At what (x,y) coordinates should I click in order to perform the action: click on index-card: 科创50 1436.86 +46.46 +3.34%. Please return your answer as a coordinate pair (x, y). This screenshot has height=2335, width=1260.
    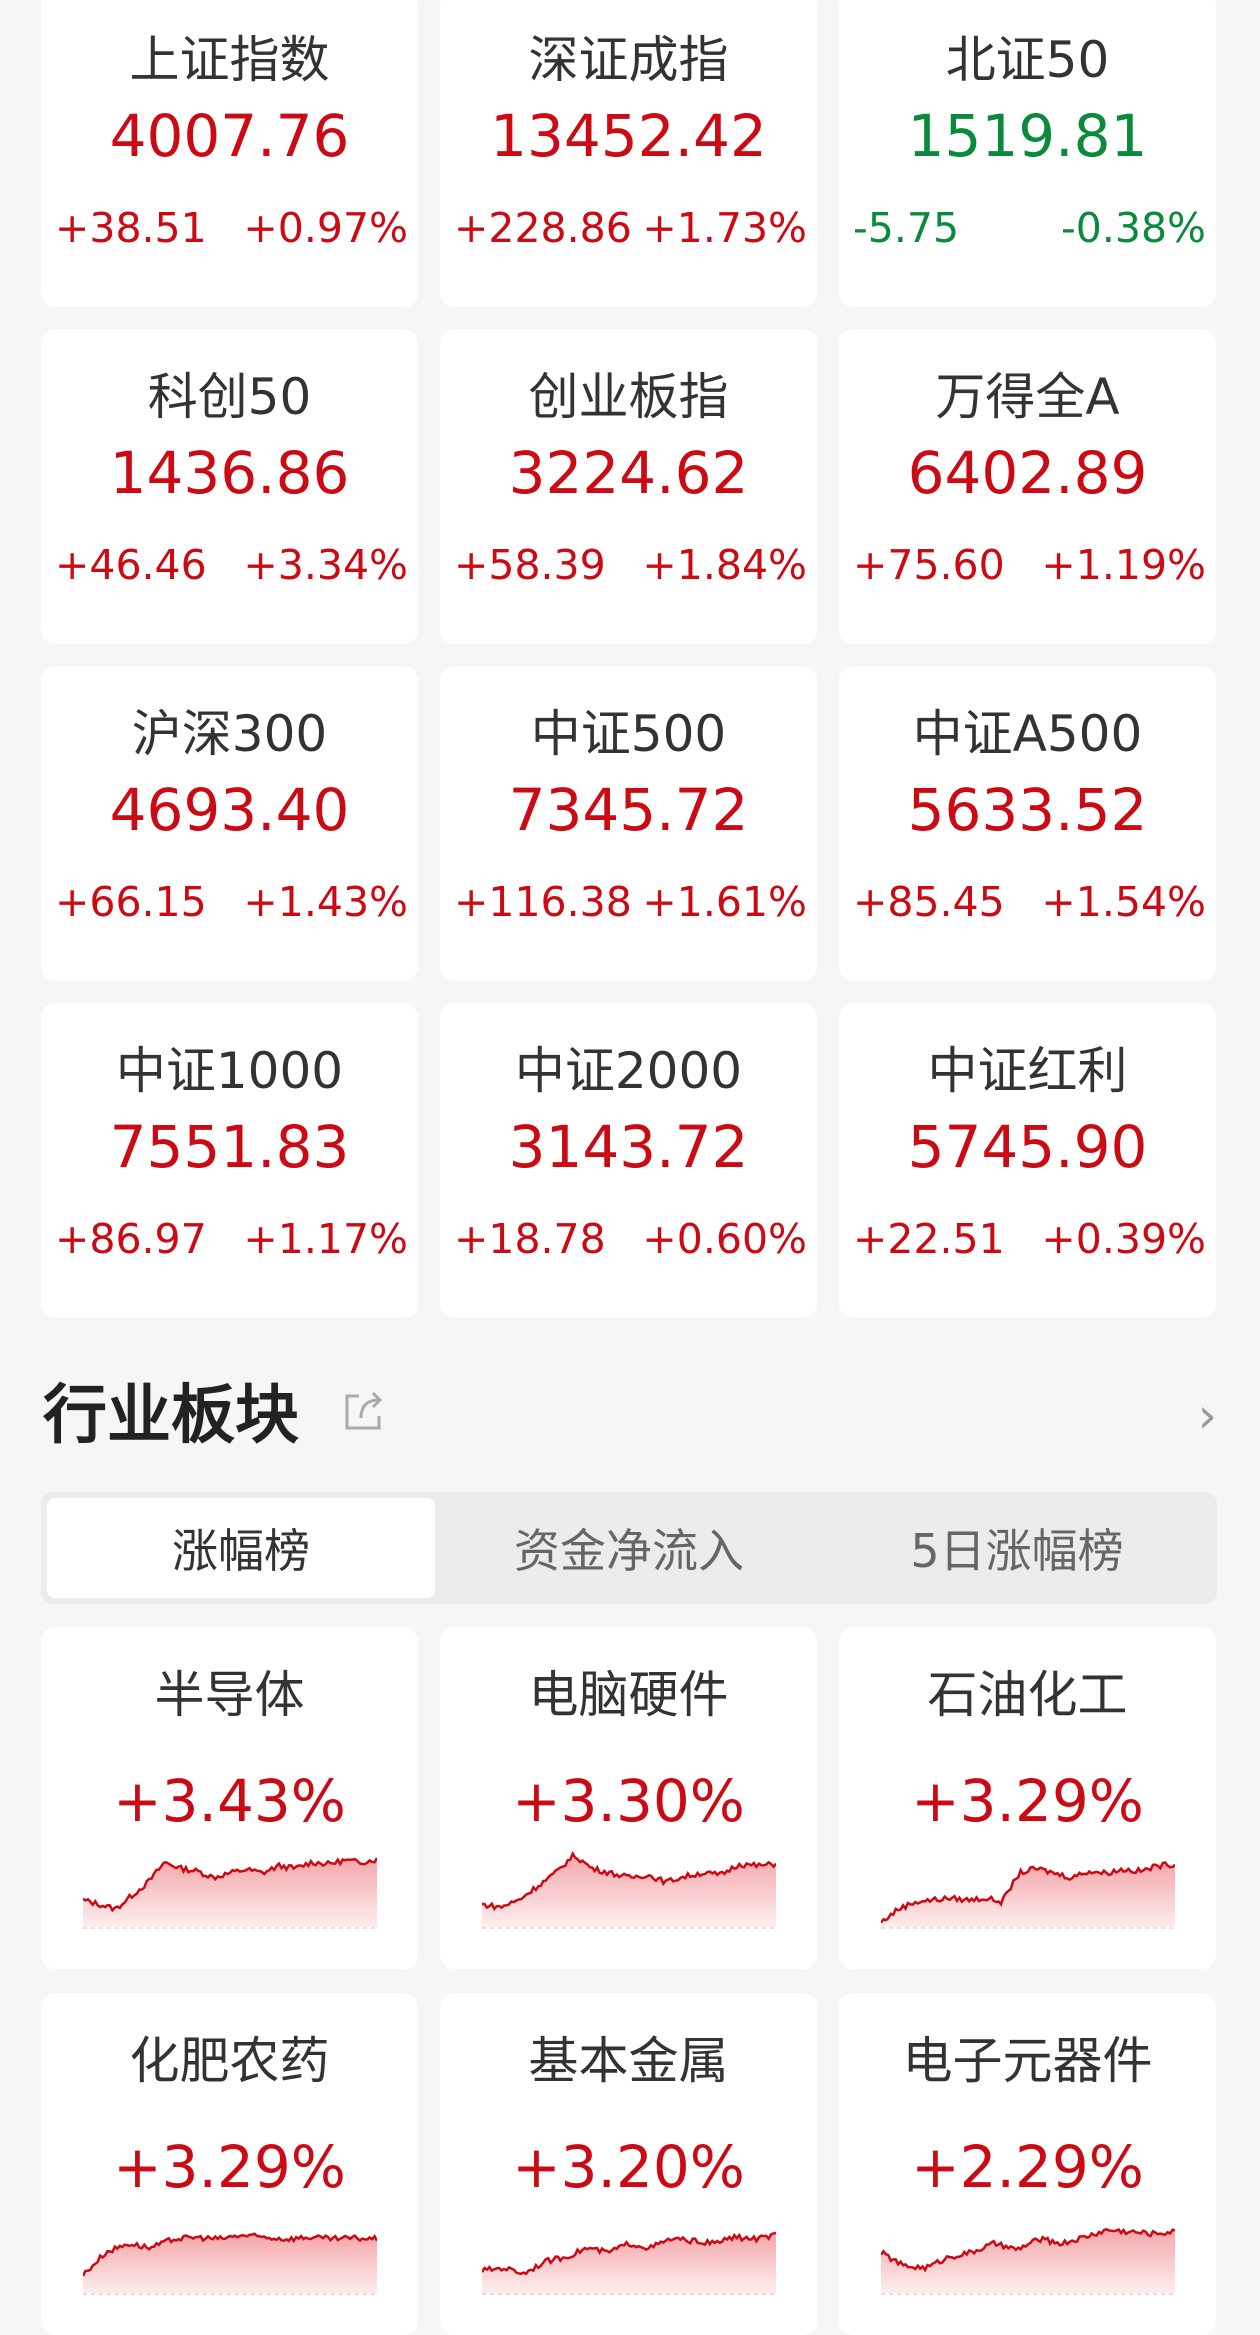
    Looking at the image, I should click on (229, 486).